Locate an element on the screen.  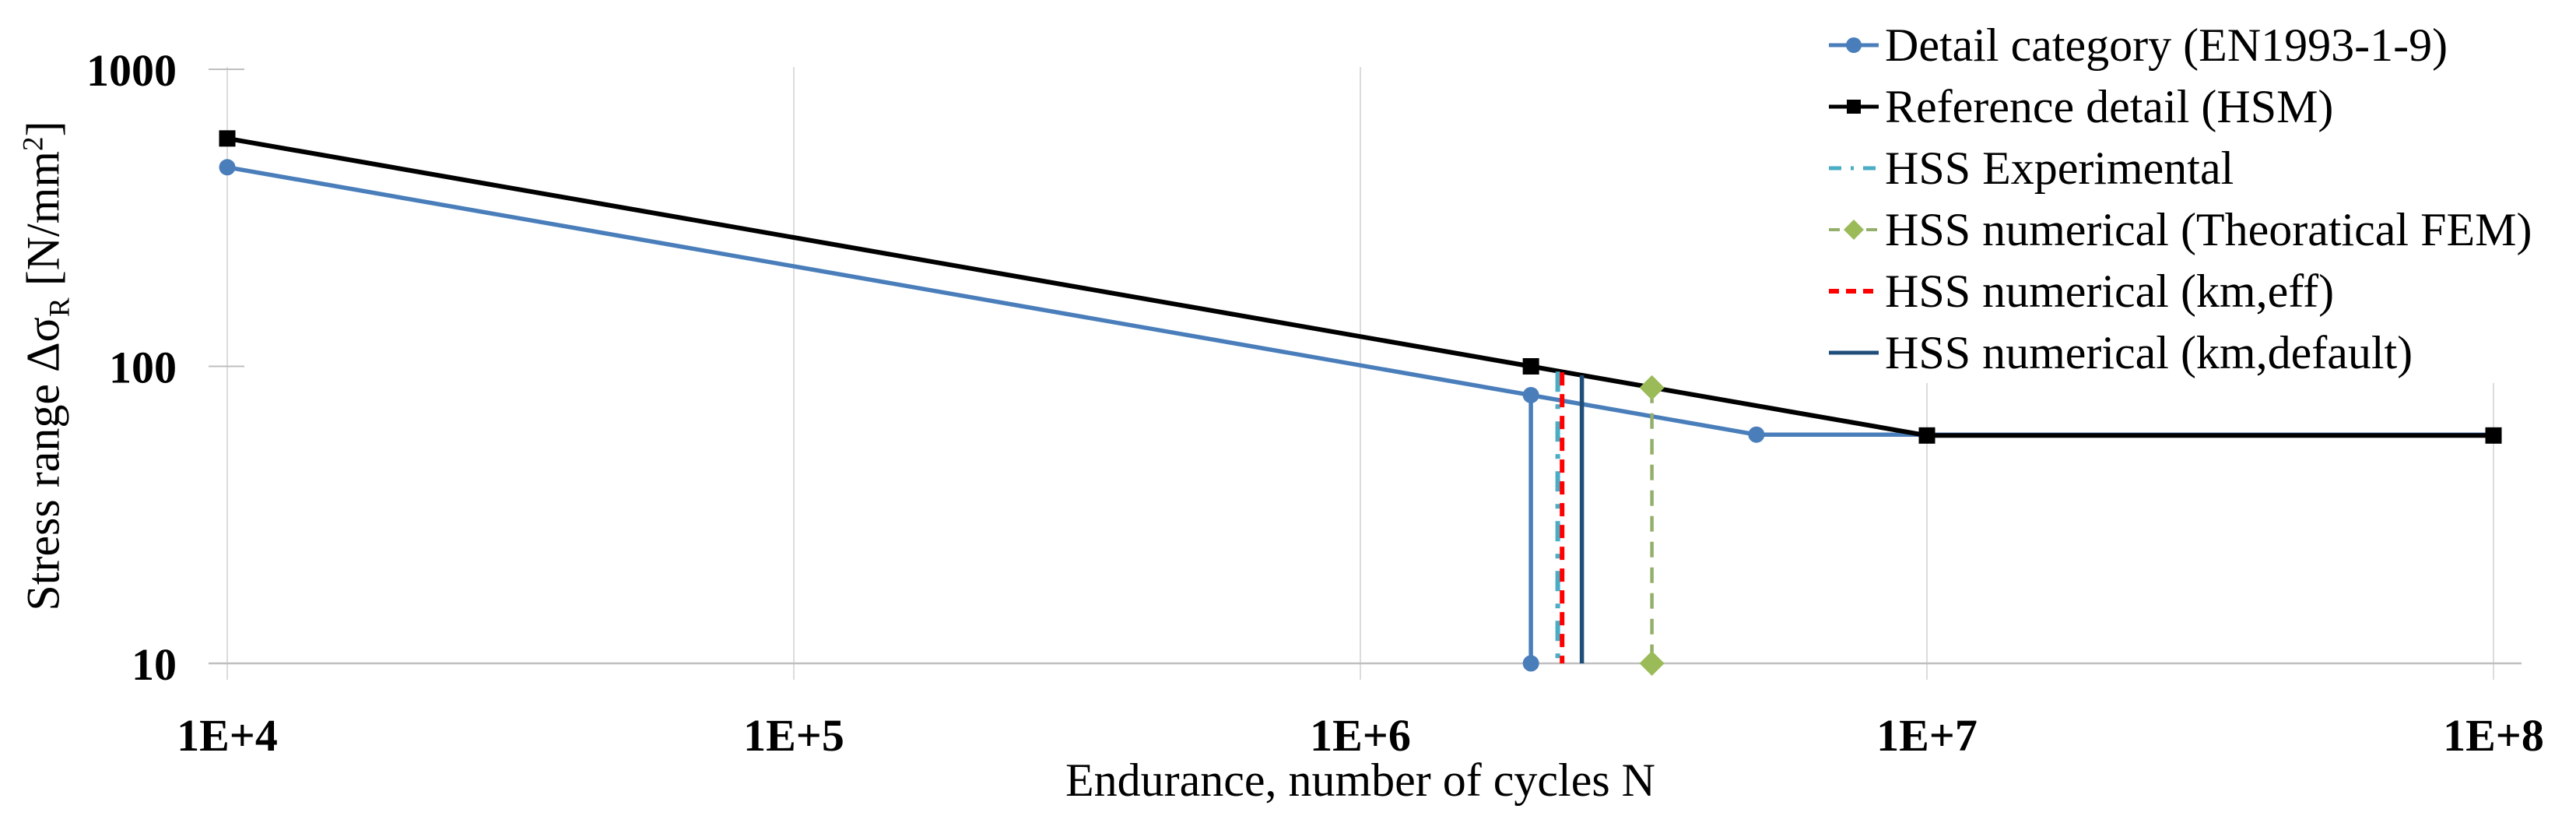
dashed-line-diamond-marker-icon is located at coordinates (1854, 229).